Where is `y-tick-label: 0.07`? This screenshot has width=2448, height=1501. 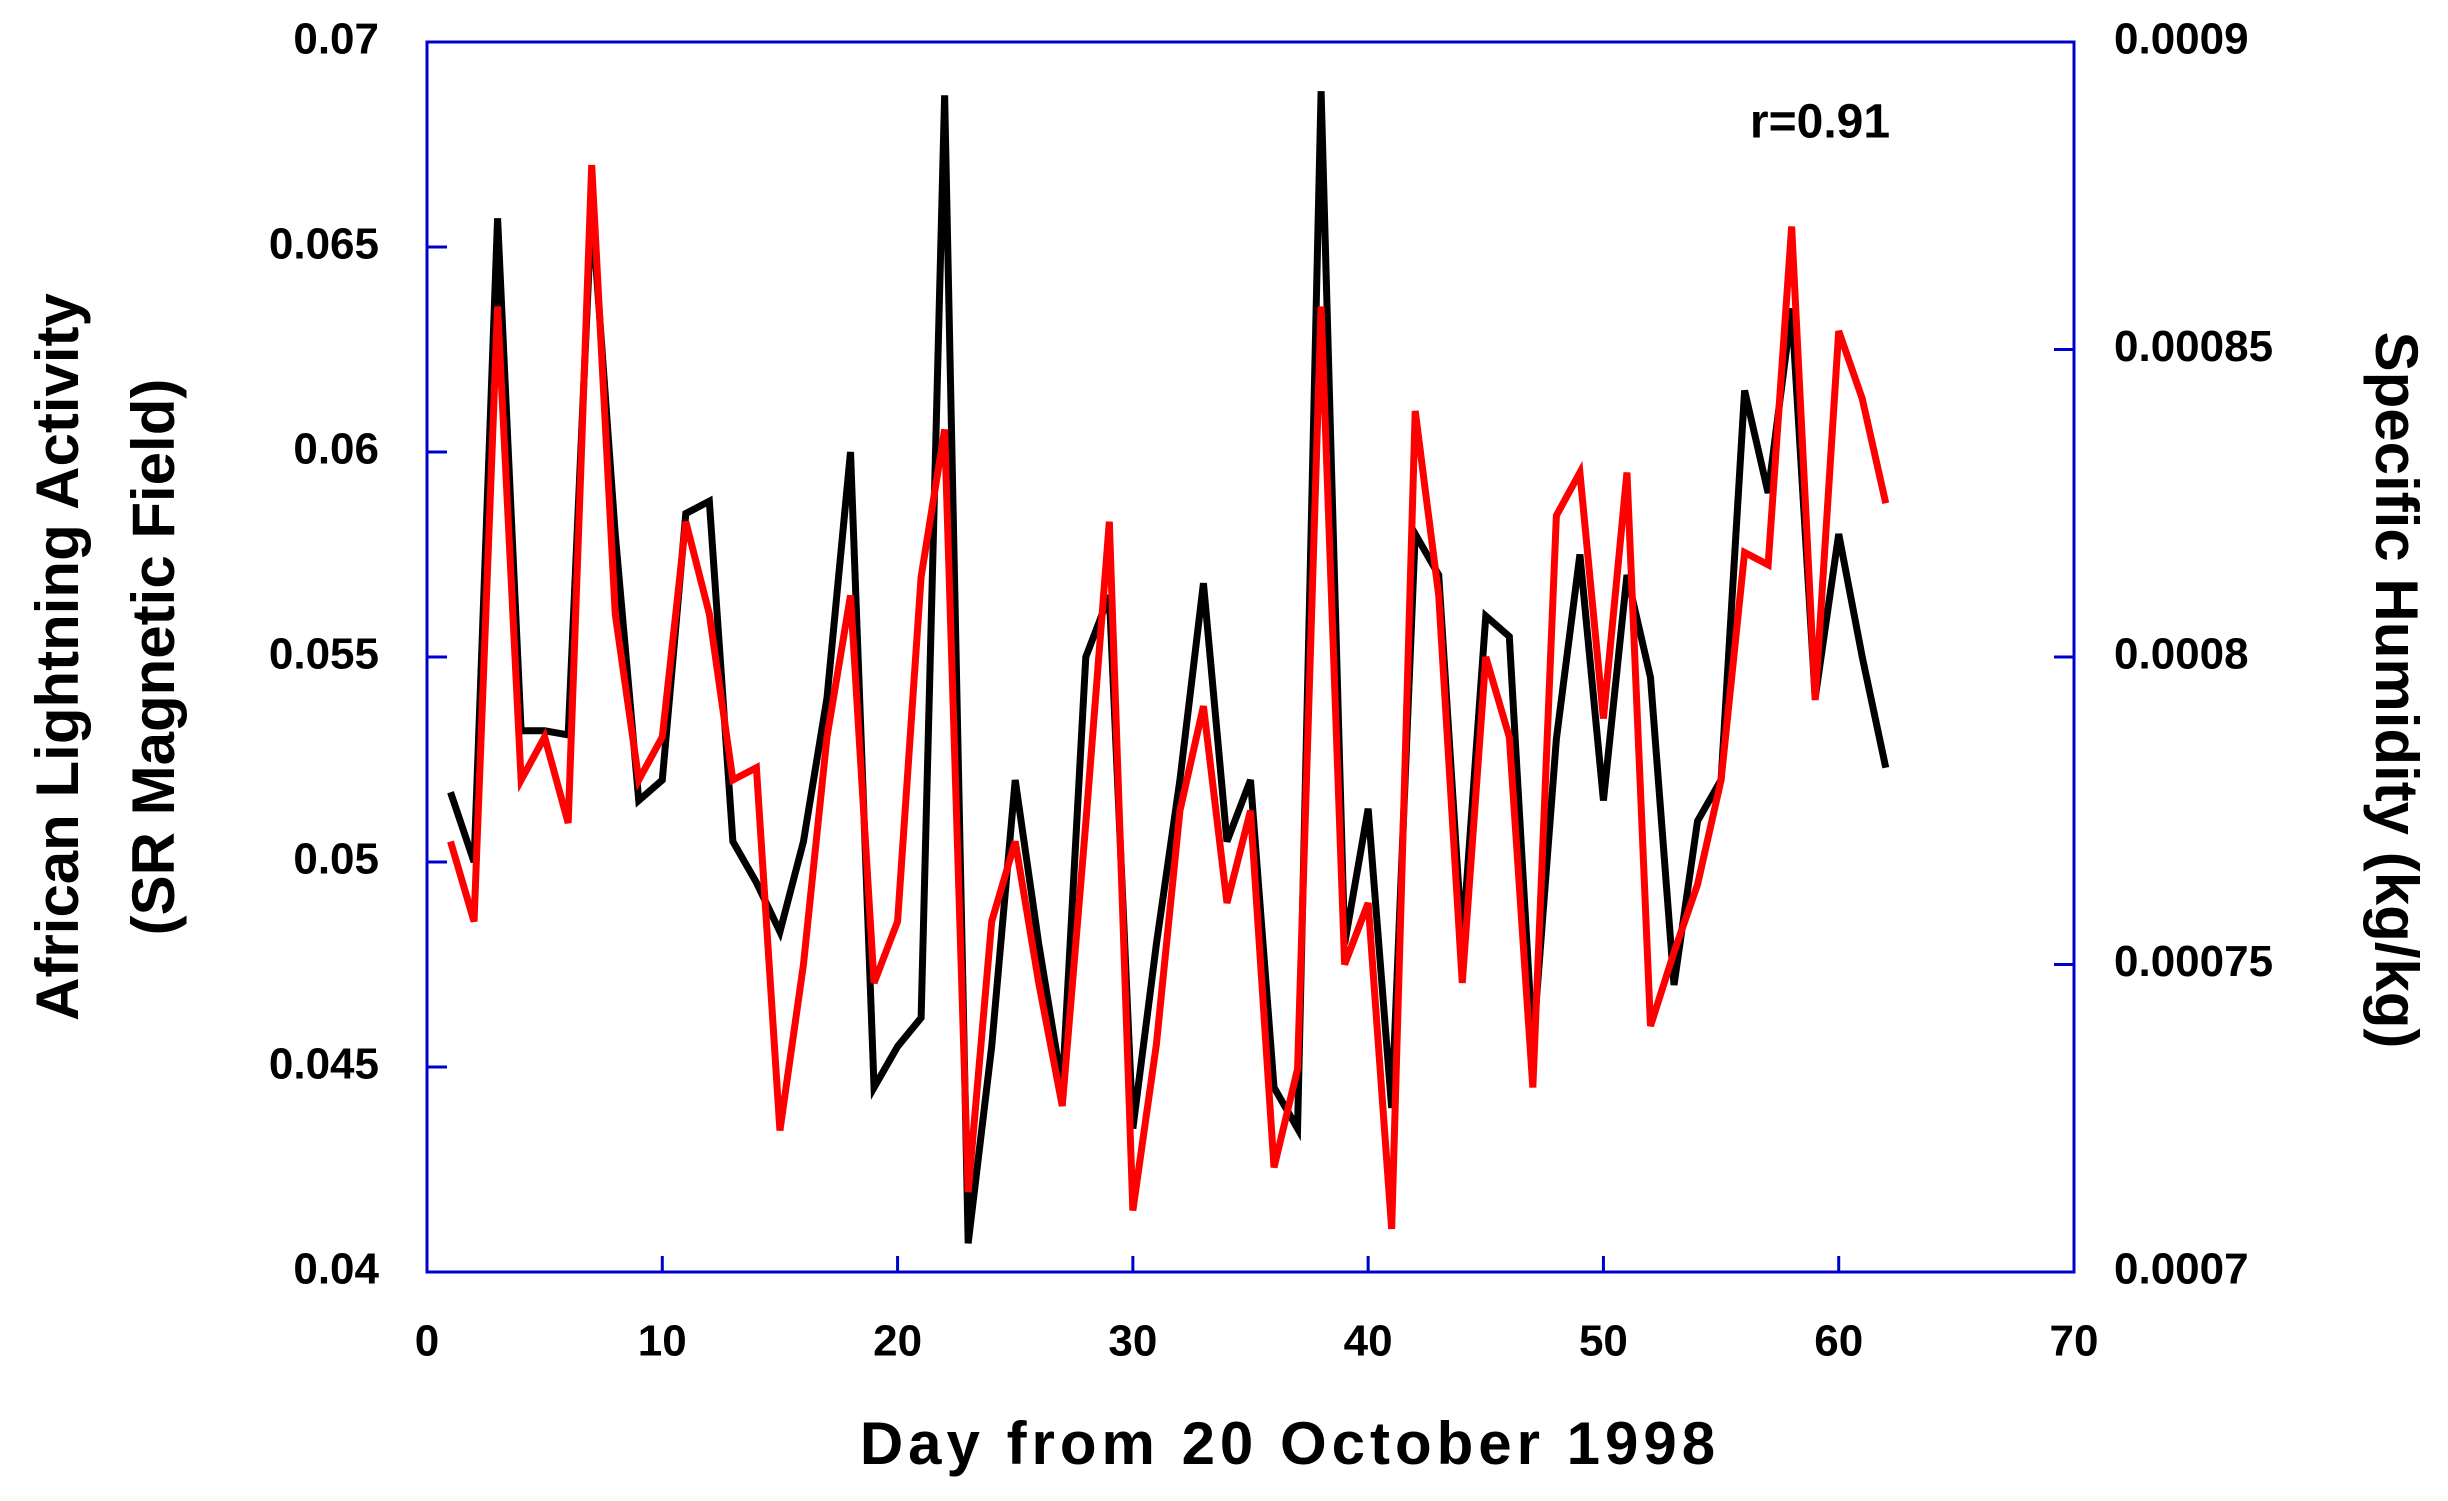
y-tick-label: 0.07 is located at coordinates (336, 39).